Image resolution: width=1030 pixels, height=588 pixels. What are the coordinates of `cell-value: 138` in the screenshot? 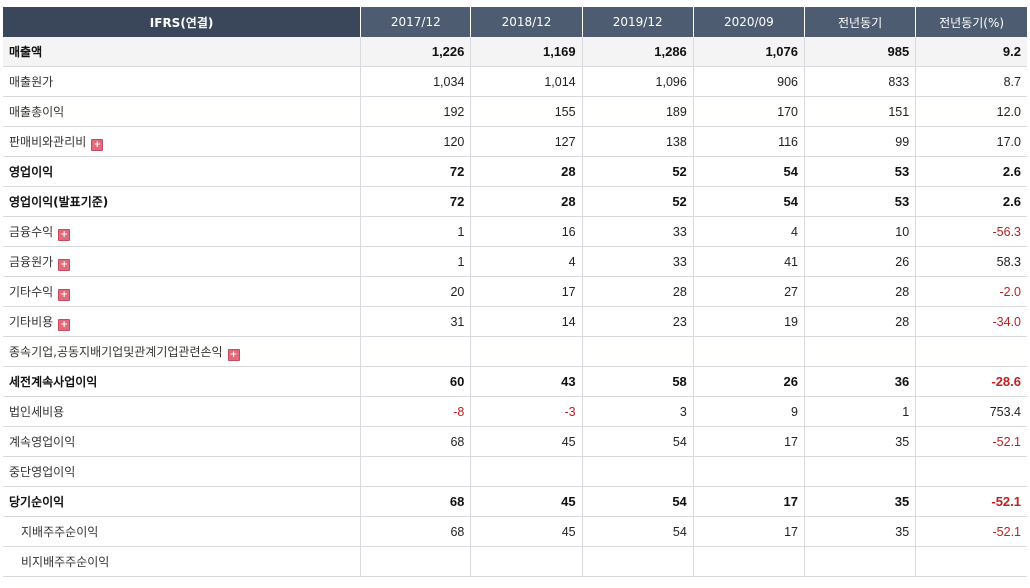 It's located at (676, 141).